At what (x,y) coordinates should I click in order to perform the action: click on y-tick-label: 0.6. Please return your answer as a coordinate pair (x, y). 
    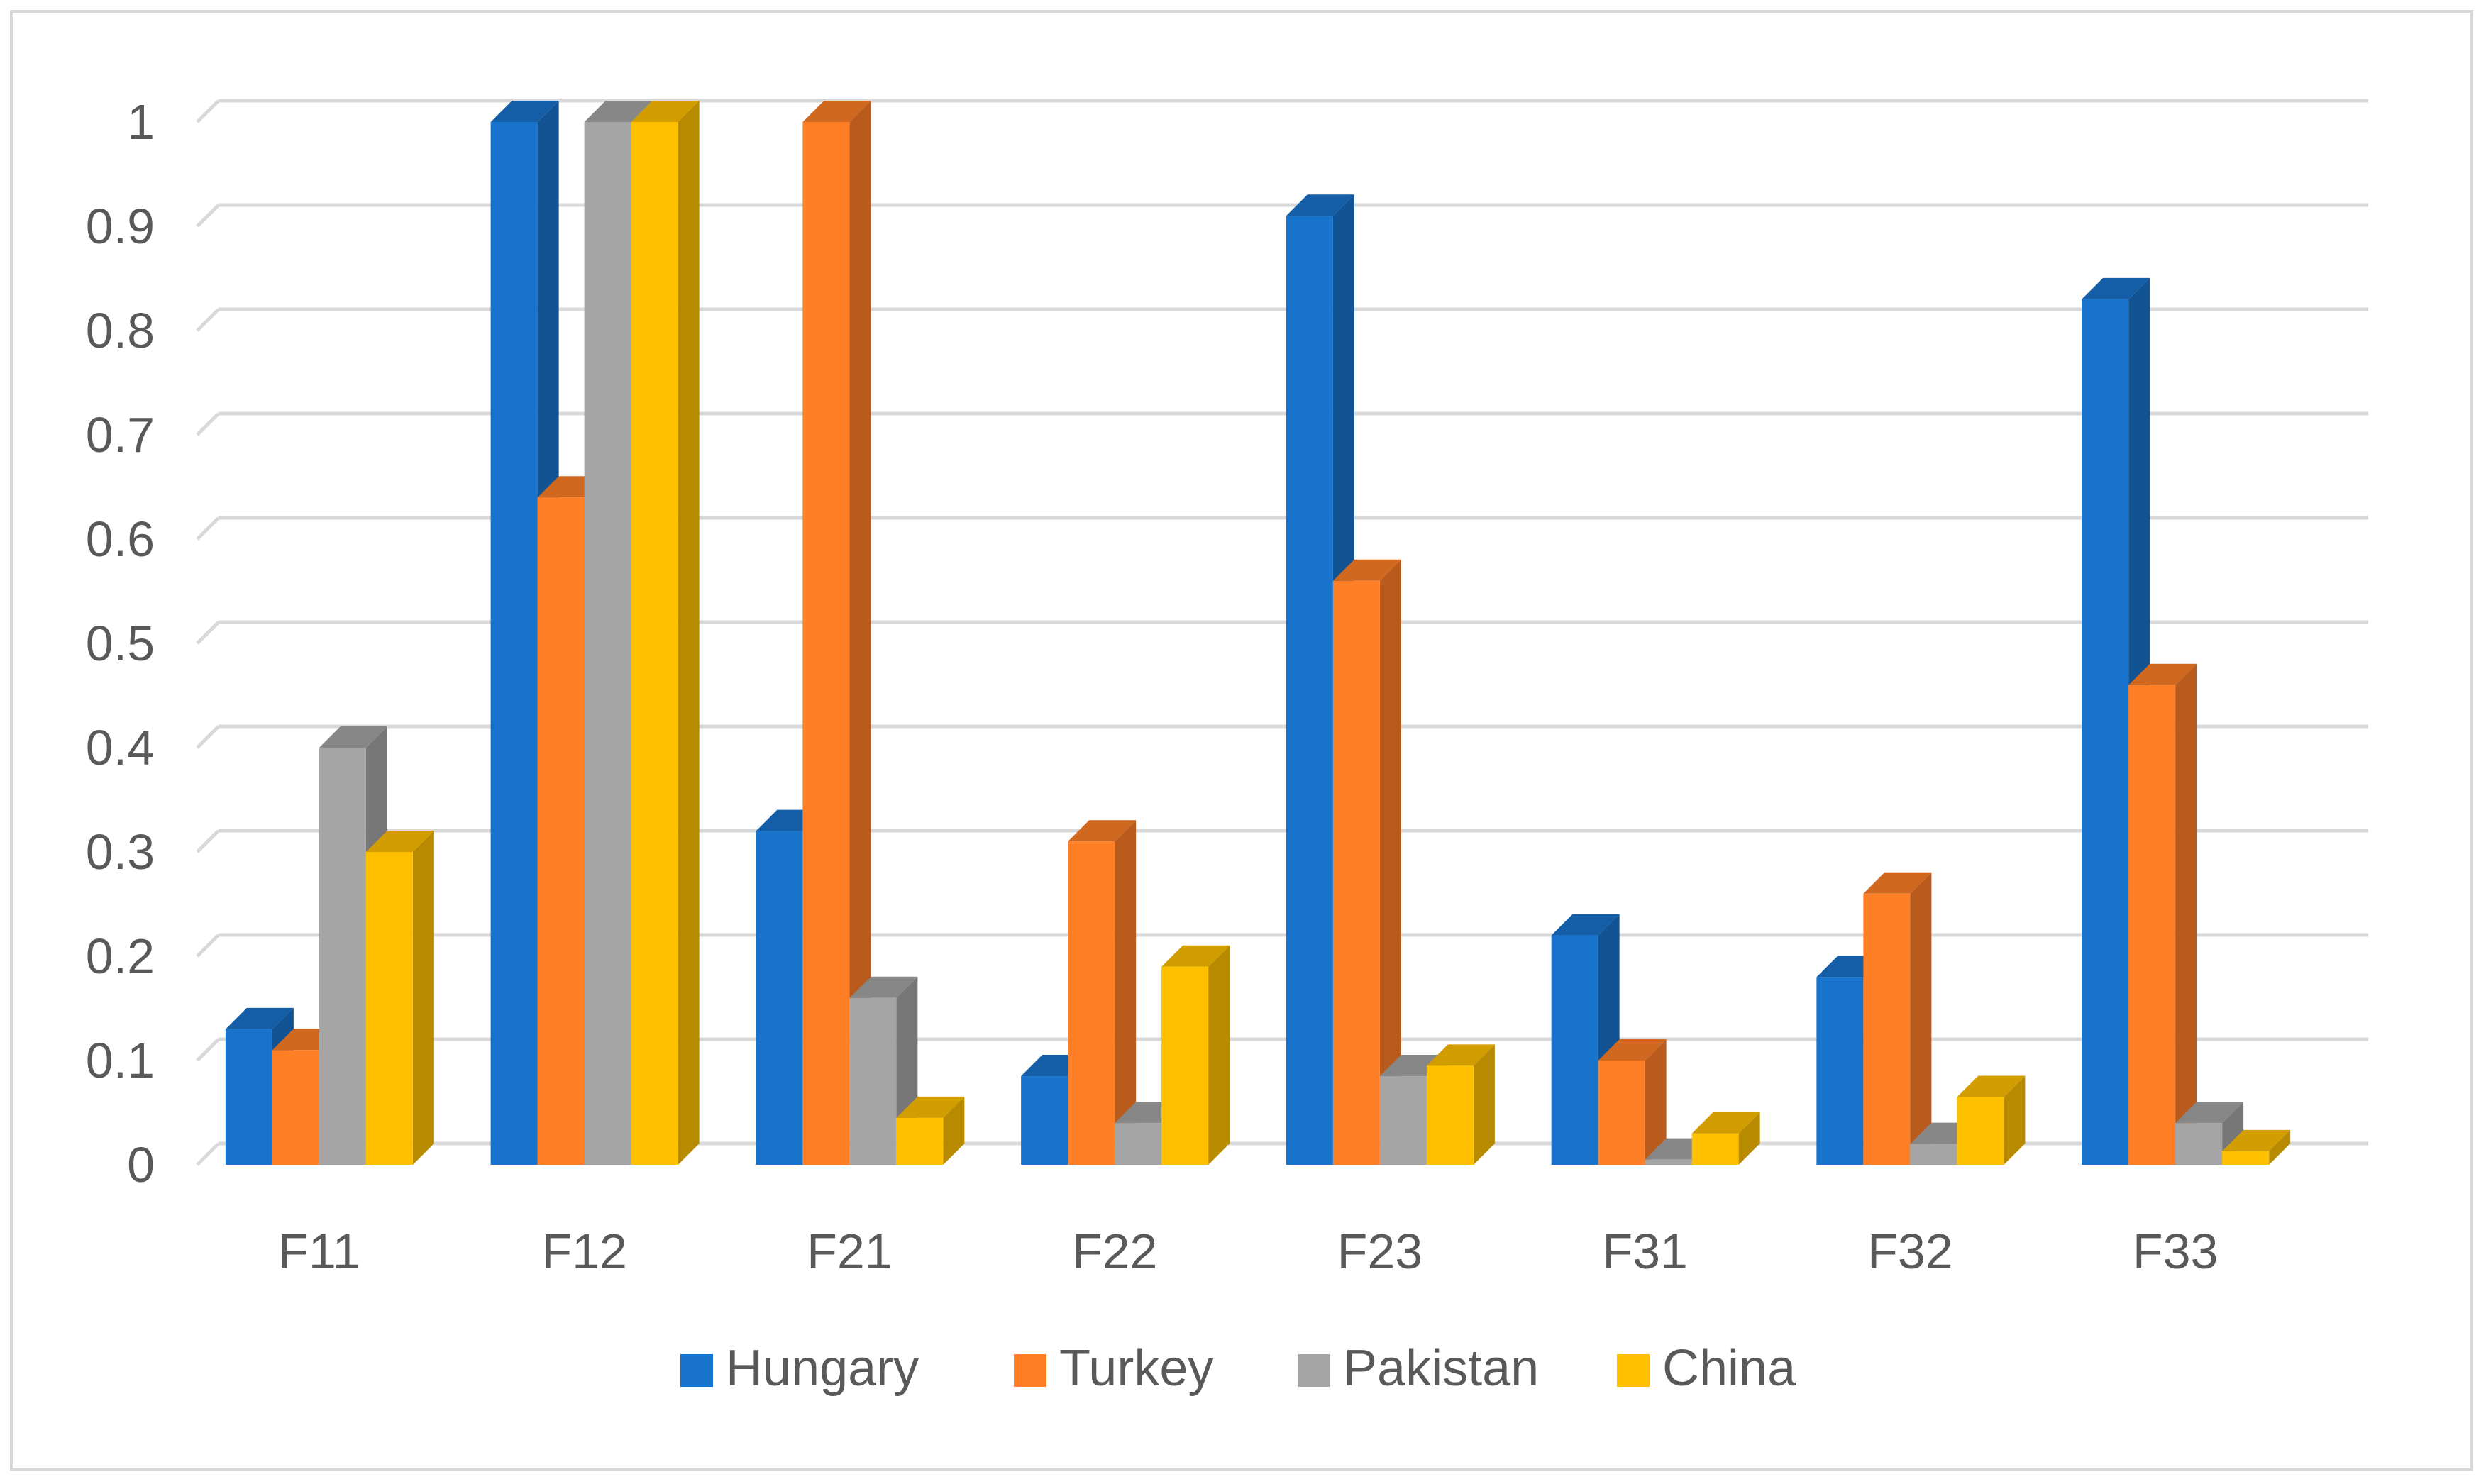
    Looking at the image, I should click on (120, 539).